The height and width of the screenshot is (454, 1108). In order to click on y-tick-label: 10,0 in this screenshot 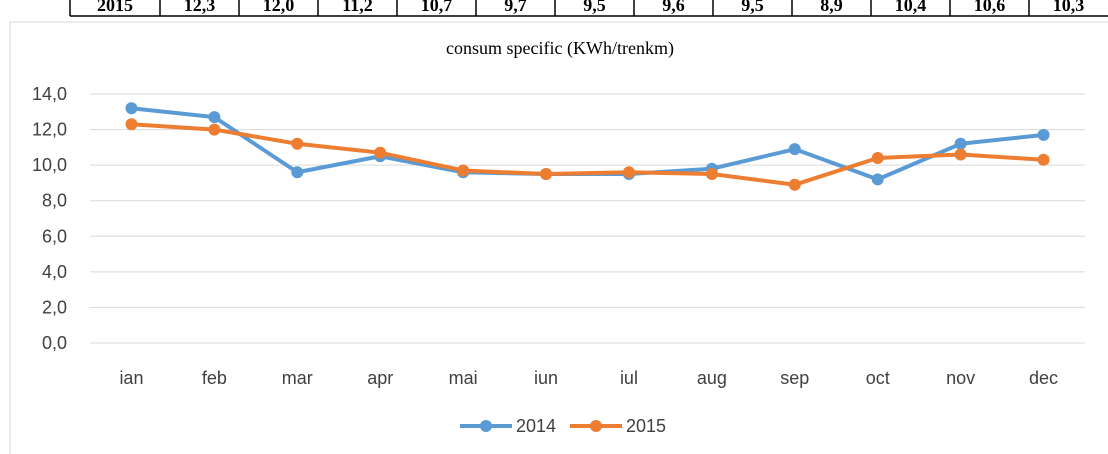, I will do `click(49, 165)`.